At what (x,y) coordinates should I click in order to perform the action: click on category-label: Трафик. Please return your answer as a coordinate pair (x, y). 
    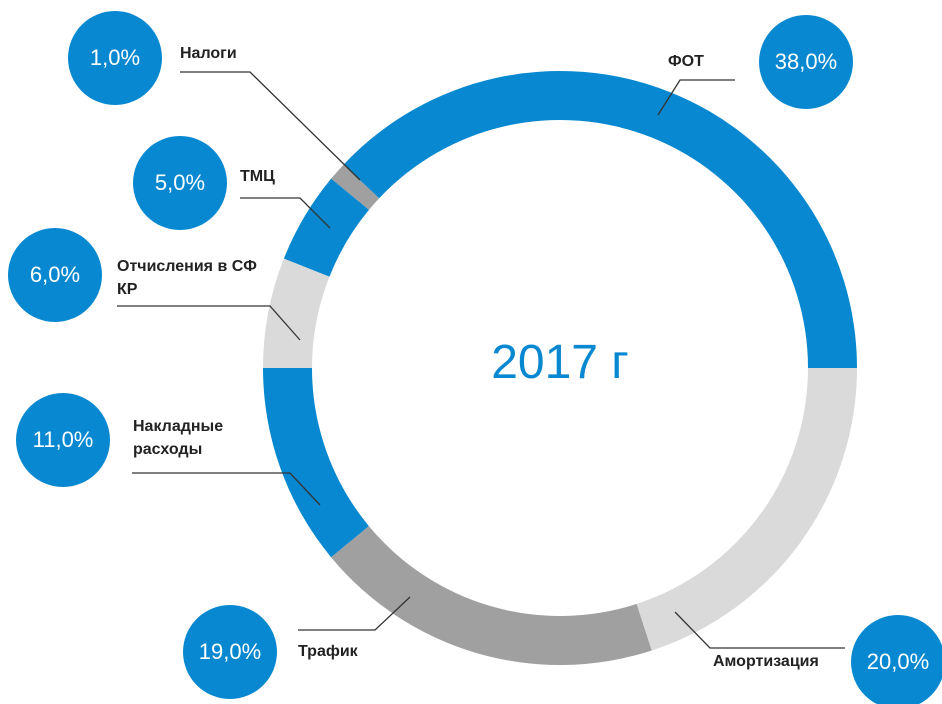
    Looking at the image, I should click on (328, 651).